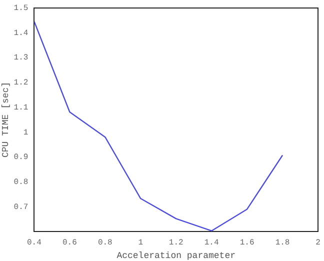  What do you see at coordinates (21, 207) in the screenshot?
I see `y-tick-label: 0.7` at bounding box center [21, 207].